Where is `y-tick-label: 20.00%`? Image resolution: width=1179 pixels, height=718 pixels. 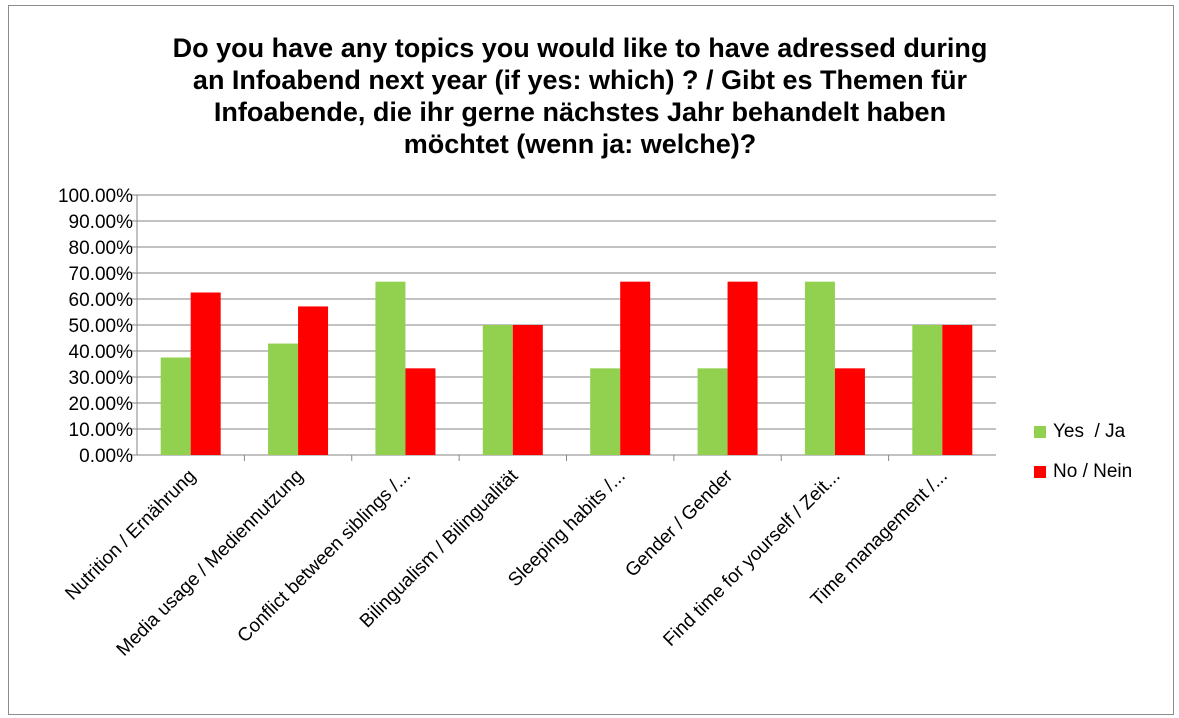
y-tick-label: 20.00% is located at coordinates (101, 404).